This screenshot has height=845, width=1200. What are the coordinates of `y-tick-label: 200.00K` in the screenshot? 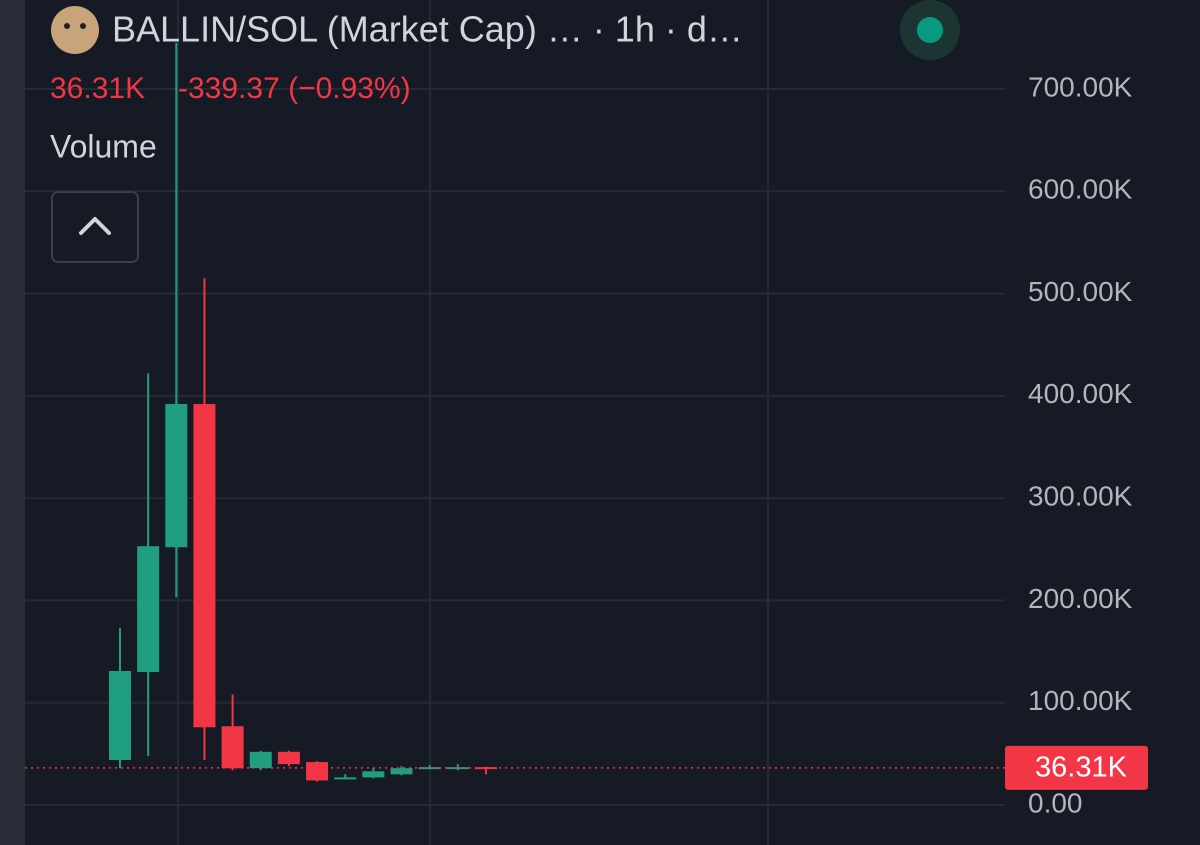 It's located at (1080, 598).